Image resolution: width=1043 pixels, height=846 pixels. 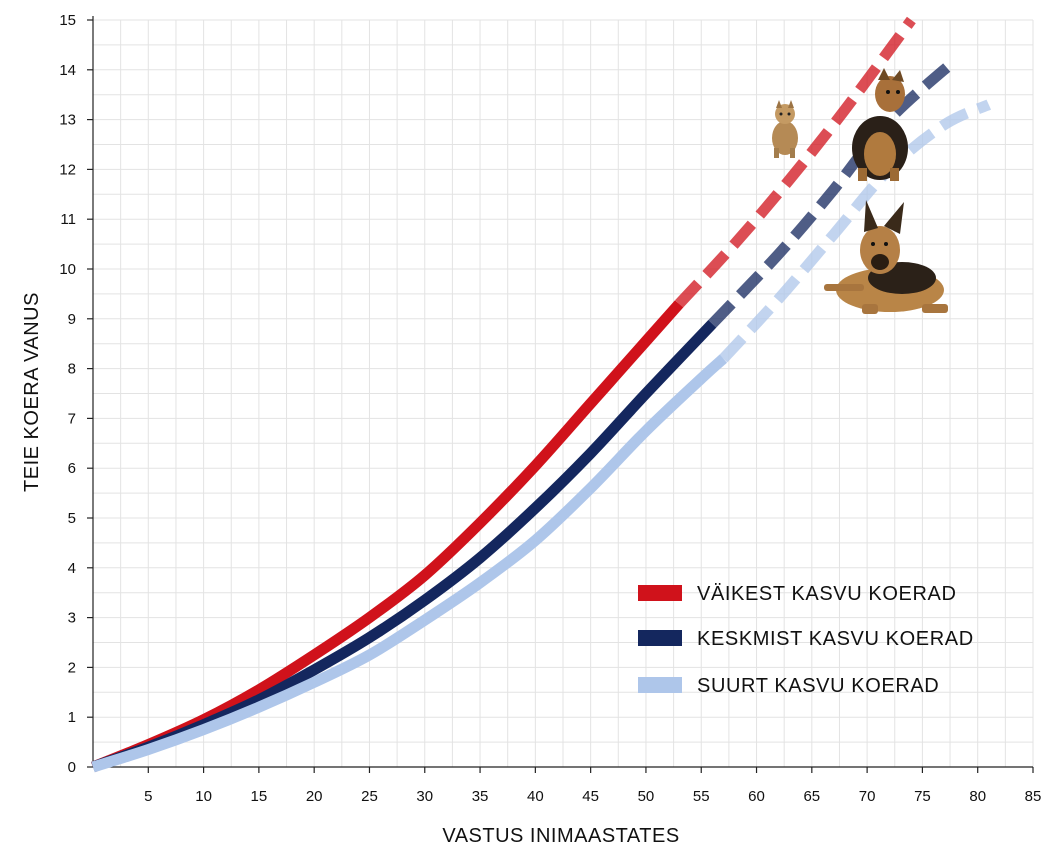 What do you see at coordinates (67, 20) in the screenshot?
I see `y-tick-label: 15` at bounding box center [67, 20].